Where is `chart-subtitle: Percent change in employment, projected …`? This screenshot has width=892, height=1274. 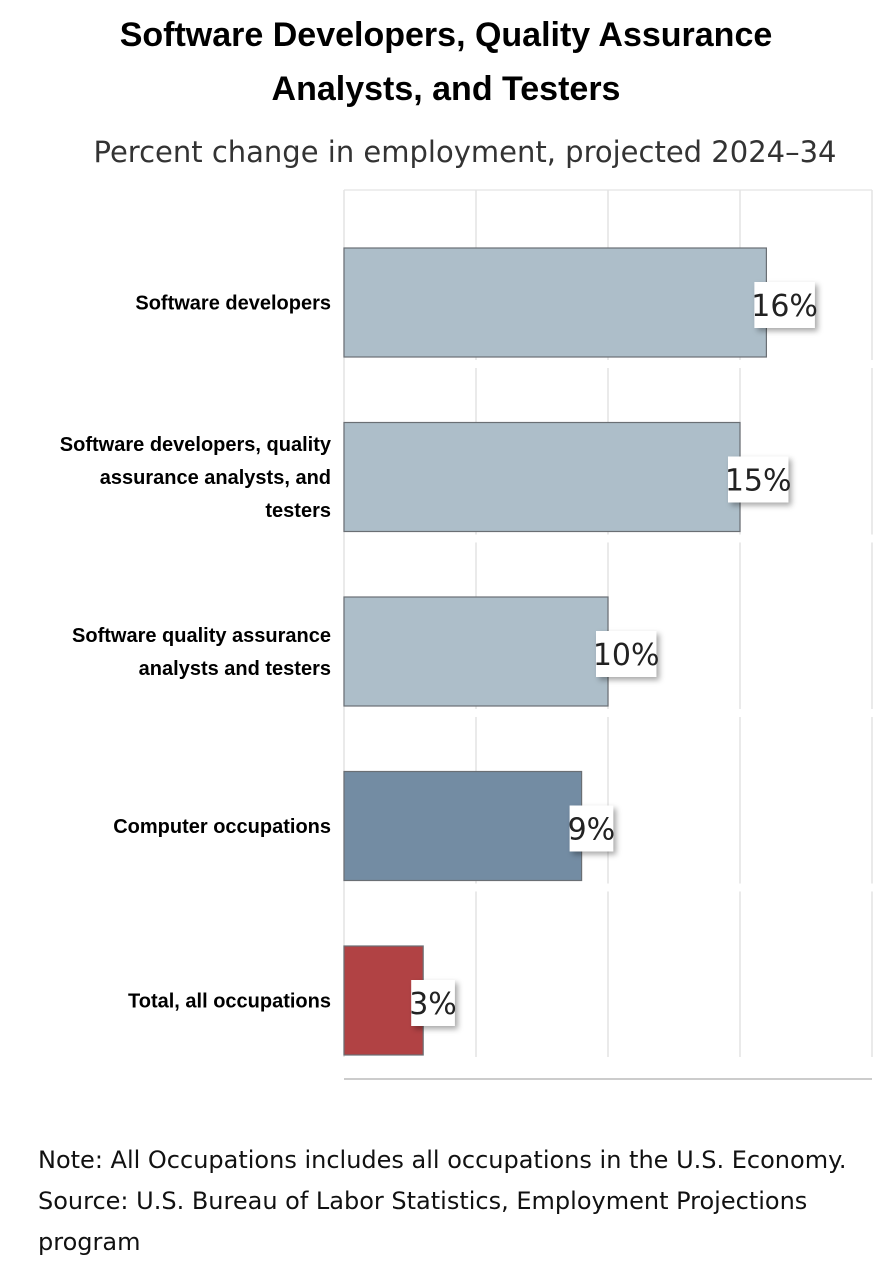
chart-subtitle: Percent change in employment, projected … is located at coordinates (465, 152).